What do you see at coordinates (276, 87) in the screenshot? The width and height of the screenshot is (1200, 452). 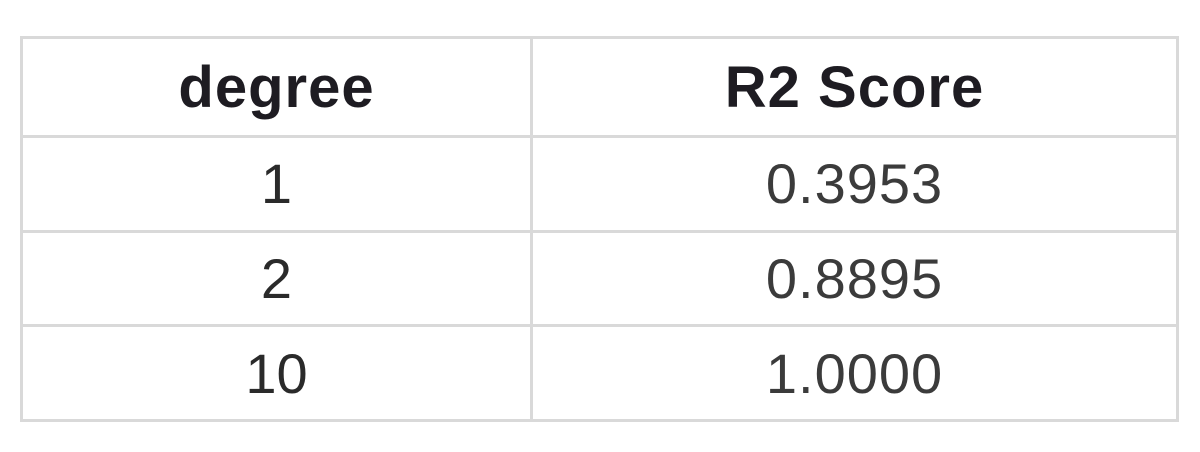 I see `header-degree: degree` at bounding box center [276, 87].